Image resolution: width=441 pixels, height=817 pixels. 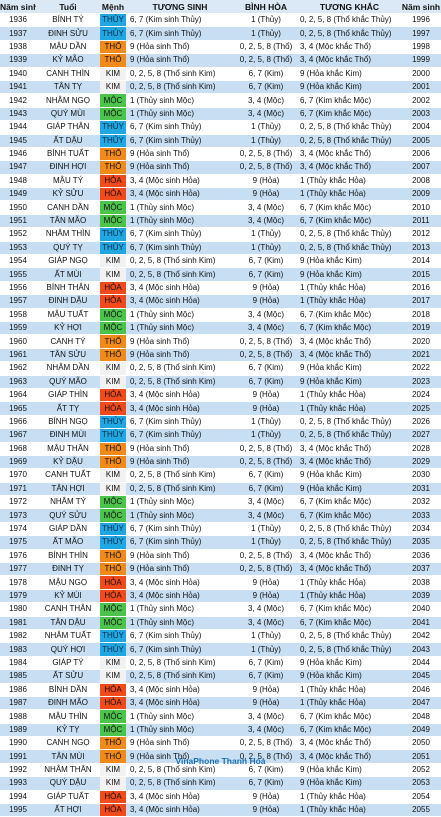 What do you see at coordinates (68, 355) in the screenshot?
I see `age-name-cell: TÂN SỬU` at bounding box center [68, 355].